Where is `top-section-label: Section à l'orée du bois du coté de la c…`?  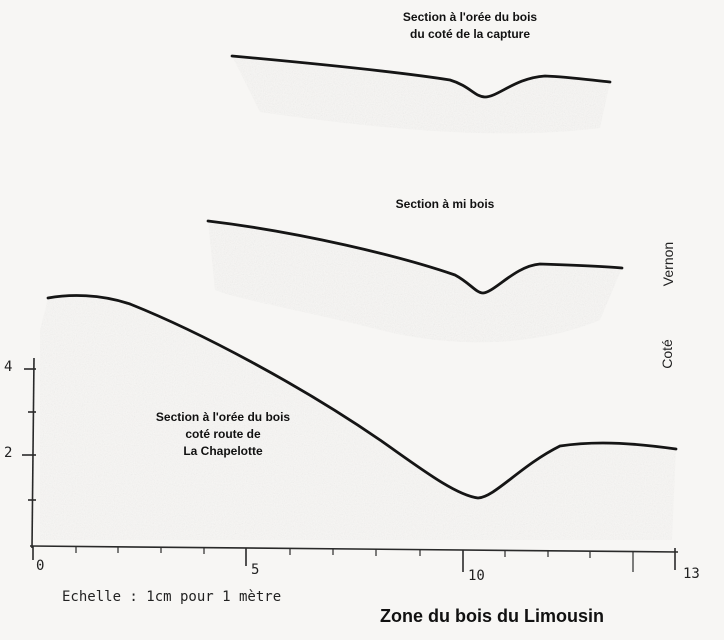 top-section-label: Section à l'orée du bois du coté de la c… is located at coordinates (470, 26).